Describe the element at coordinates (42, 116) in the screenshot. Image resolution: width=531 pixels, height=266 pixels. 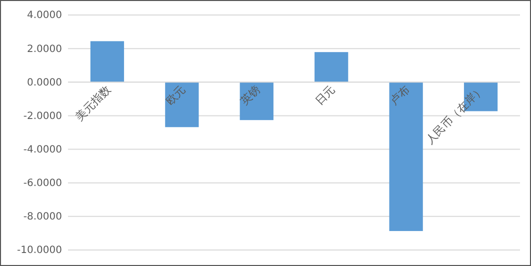
I see `y-tick-label: -2.0000` at that location.